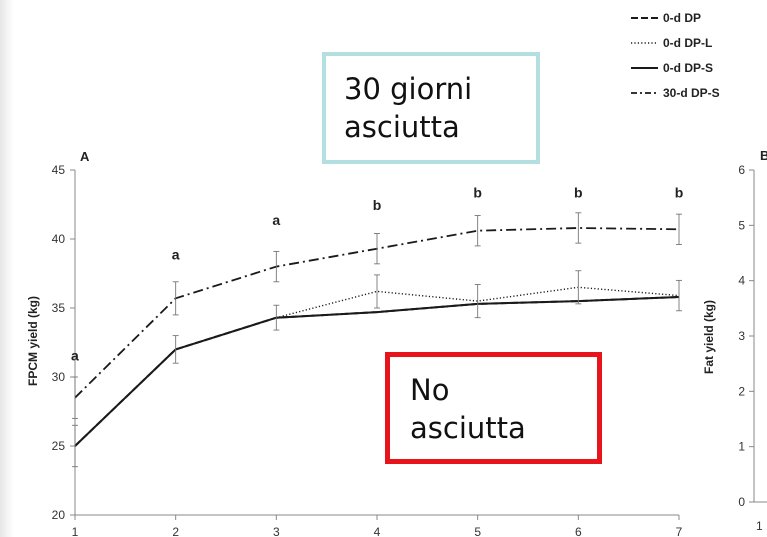 The height and width of the screenshot is (537, 767). Describe the element at coordinates (687, 43) in the screenshot. I see `legend-label-0-d-dp-l: 0-d DP-L` at that location.